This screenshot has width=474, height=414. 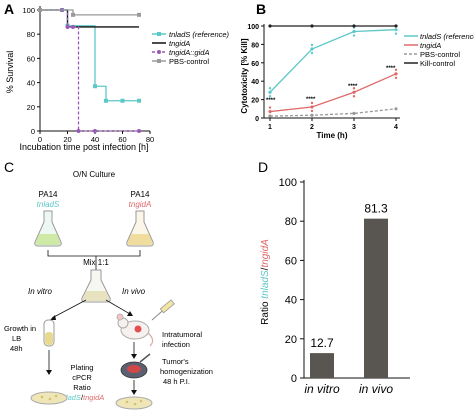 What do you see at coordinates (134, 403) in the screenshot?
I see `petri-dish-right-icon` at bounding box center [134, 403].